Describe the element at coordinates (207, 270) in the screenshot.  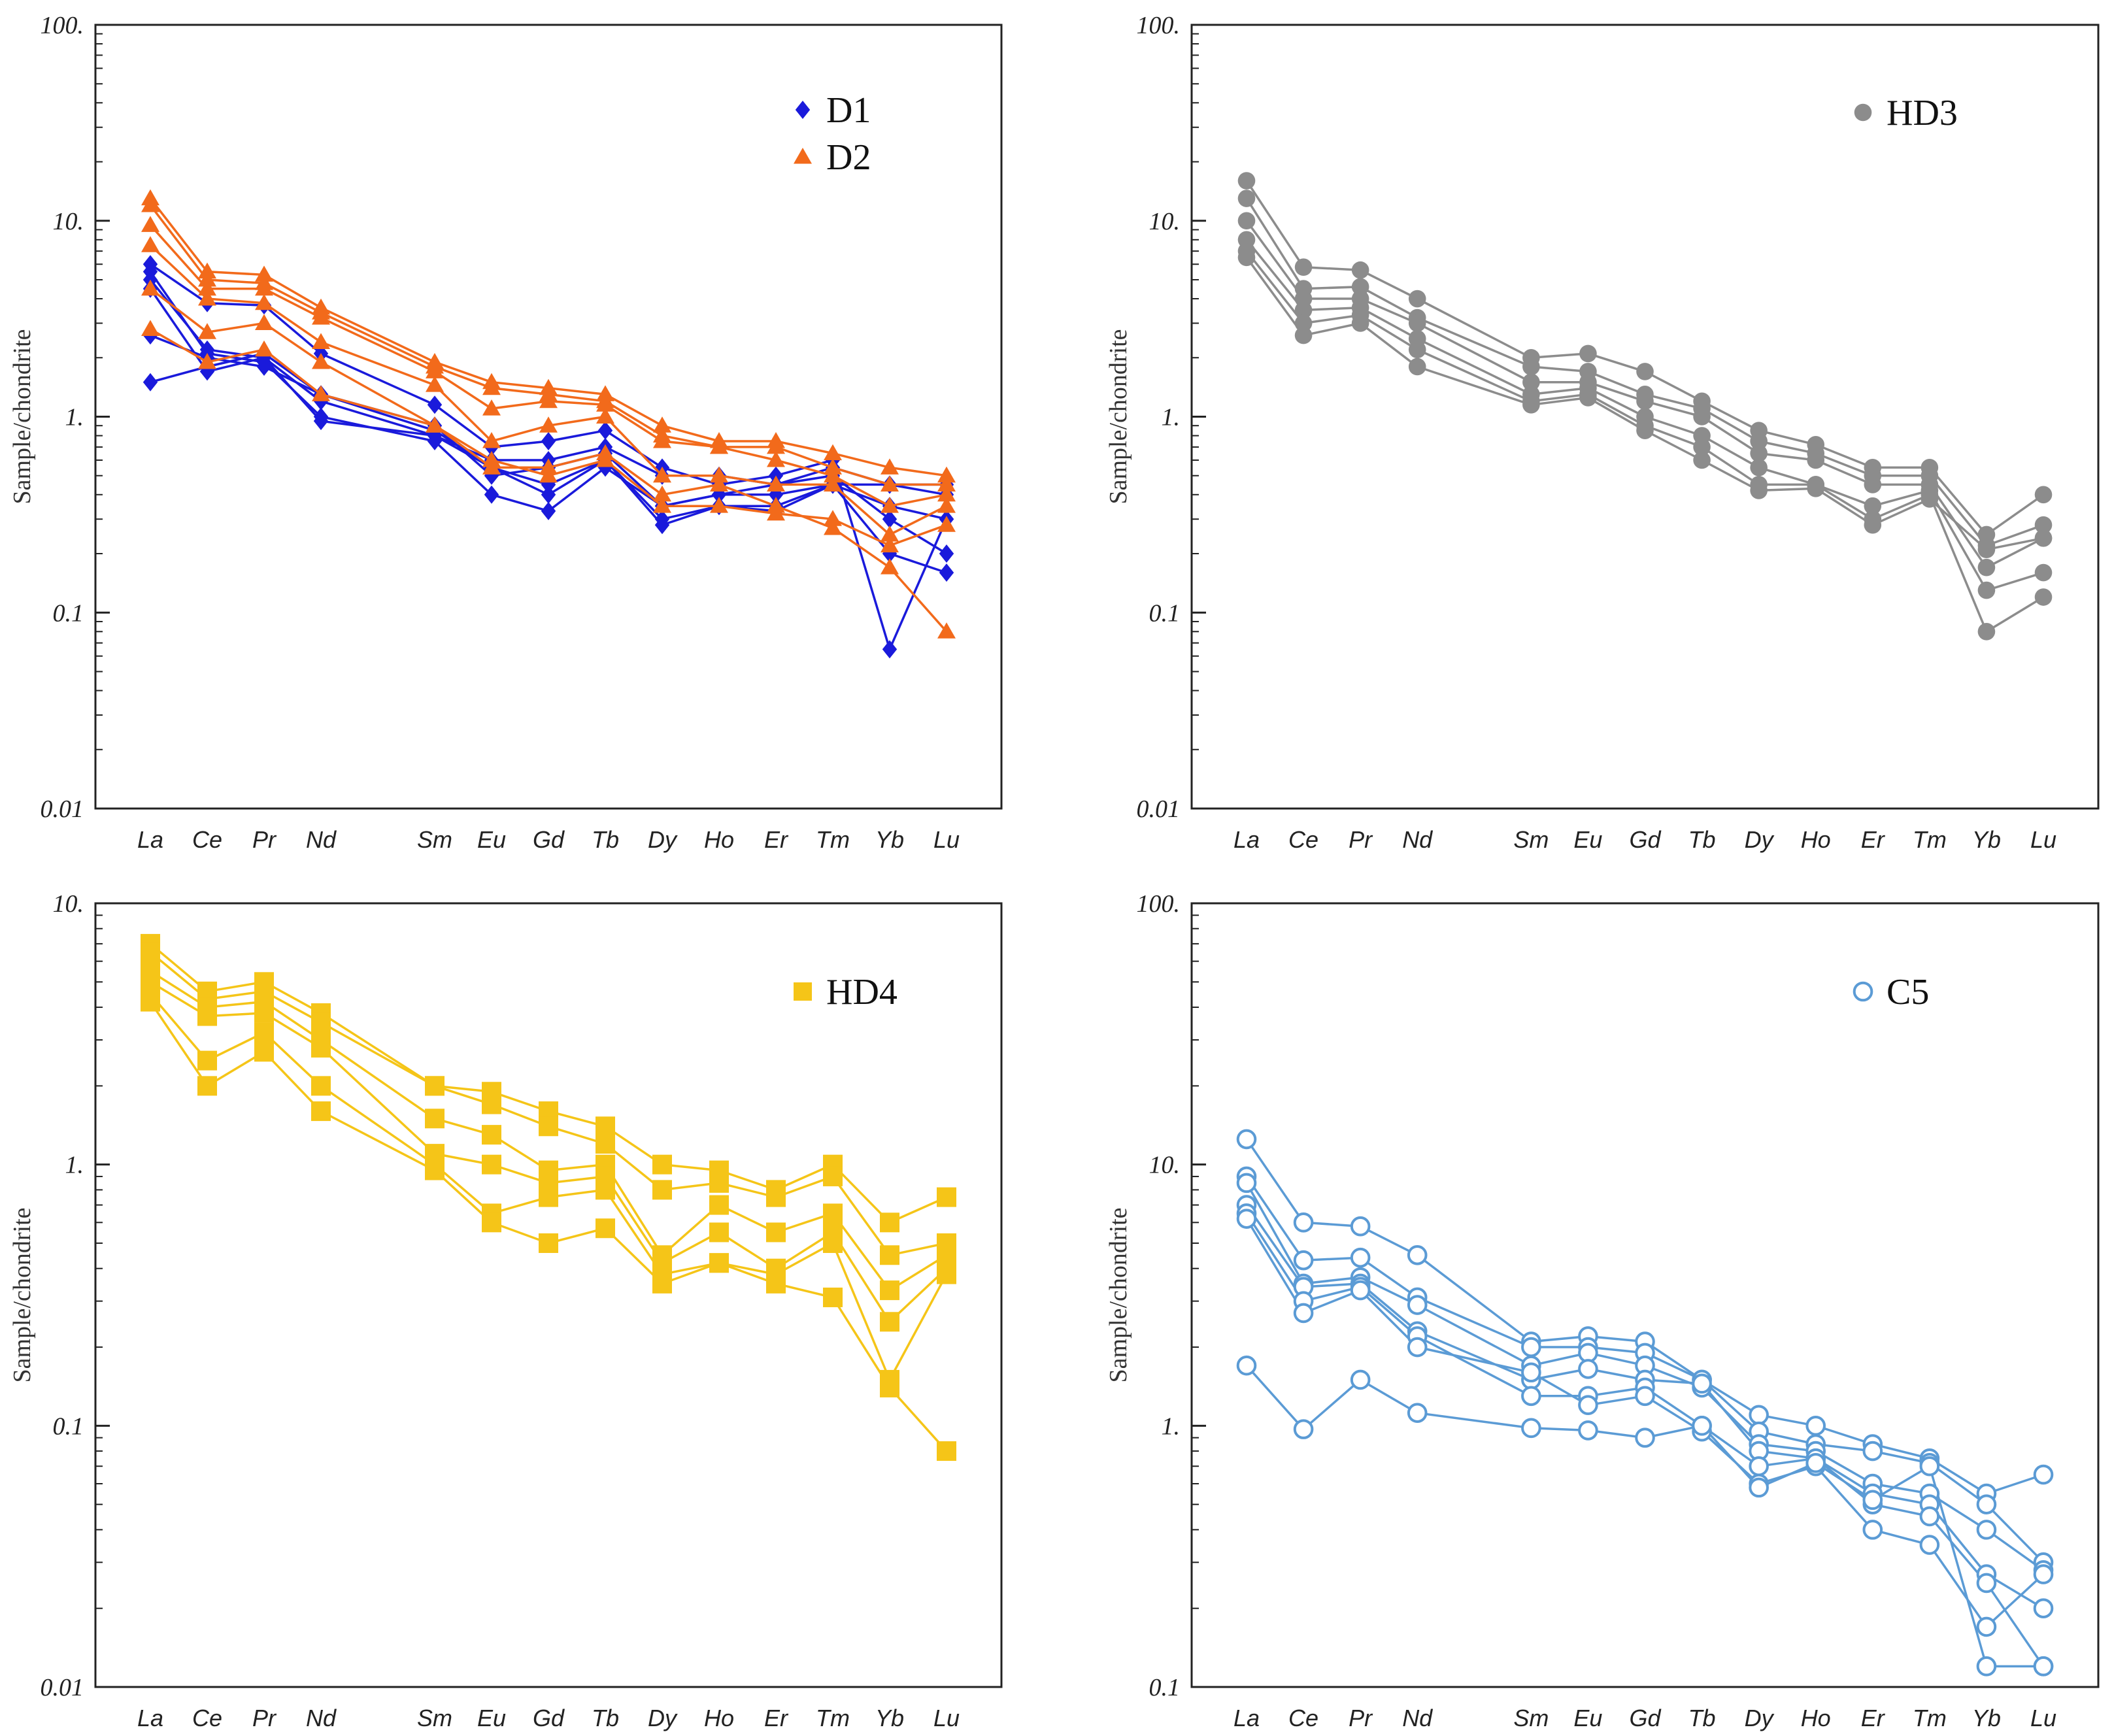
I see `data-point-D2-1-Ce` at that location.